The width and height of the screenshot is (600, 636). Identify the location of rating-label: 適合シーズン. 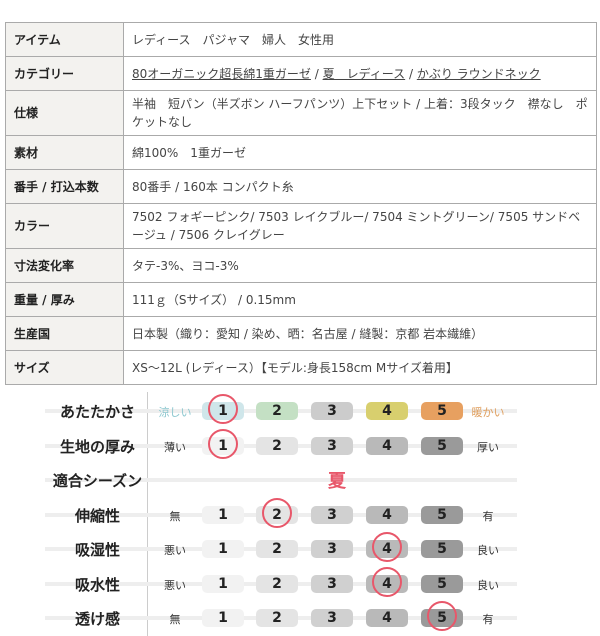
(97, 481).